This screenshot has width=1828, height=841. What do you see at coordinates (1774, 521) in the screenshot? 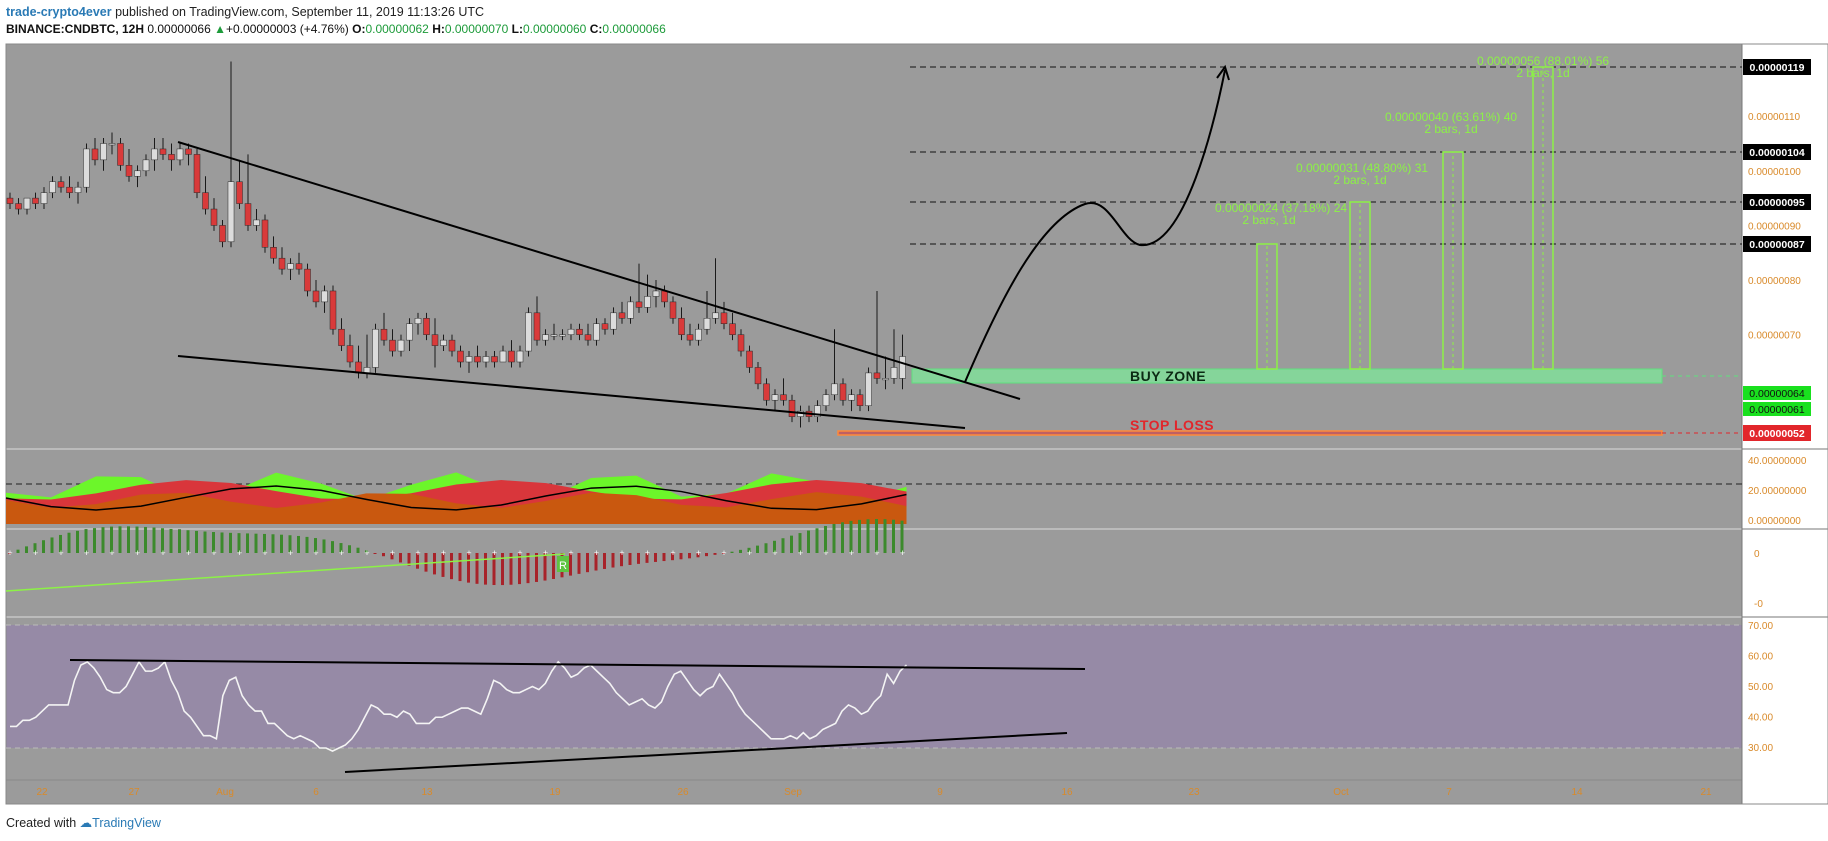
I see `oscillator-tick-label: 0.00000000` at bounding box center [1774, 521].